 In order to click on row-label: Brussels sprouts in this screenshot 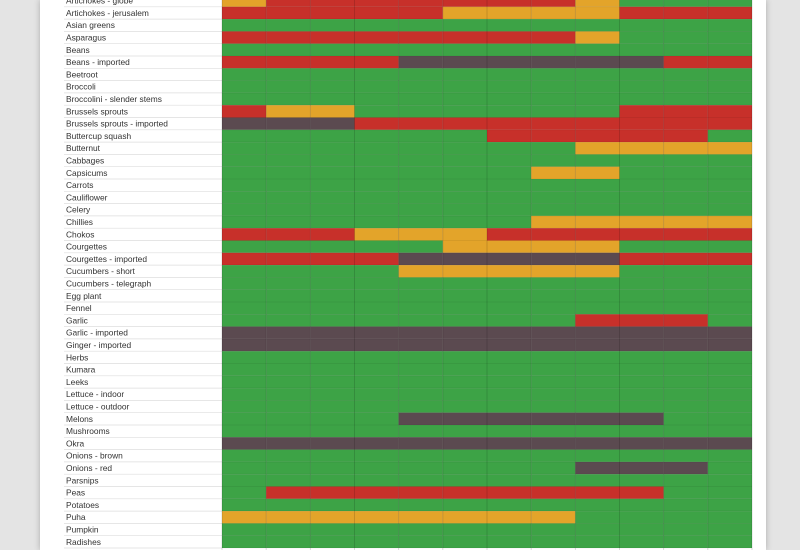, I will do `click(97, 111)`.